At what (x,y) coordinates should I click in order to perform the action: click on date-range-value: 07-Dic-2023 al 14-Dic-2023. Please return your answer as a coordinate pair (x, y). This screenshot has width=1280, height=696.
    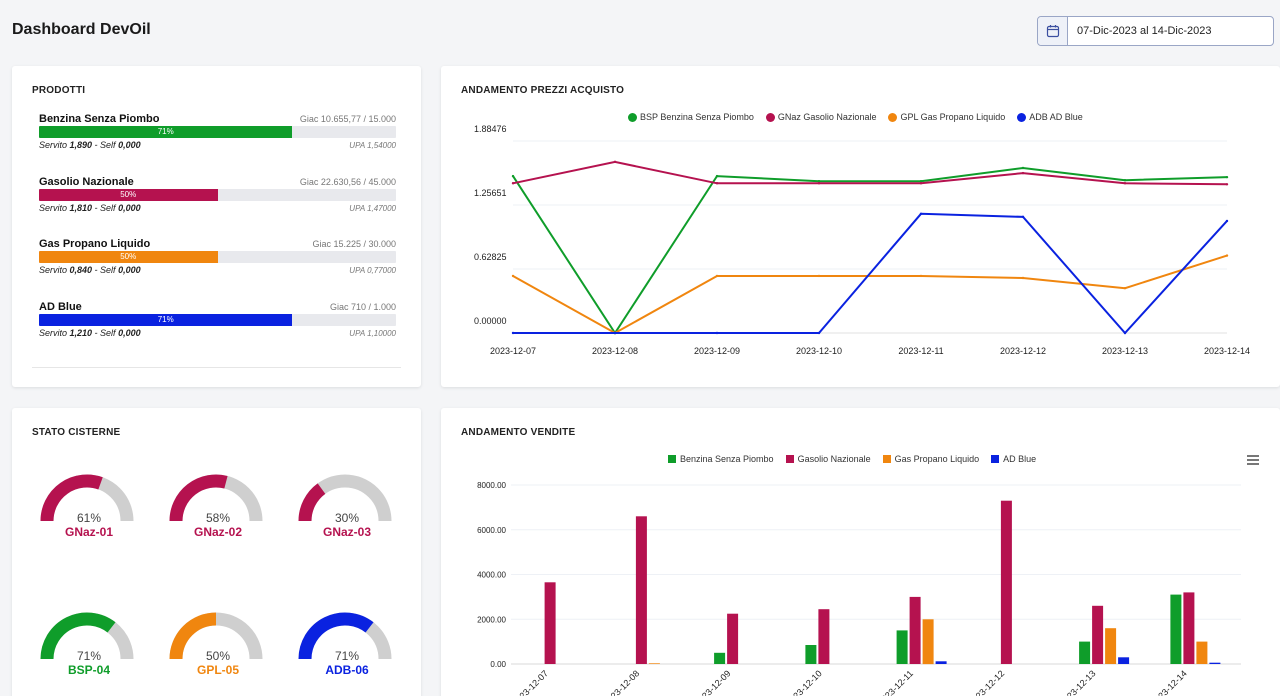
    Looking at the image, I should click on (1144, 31).